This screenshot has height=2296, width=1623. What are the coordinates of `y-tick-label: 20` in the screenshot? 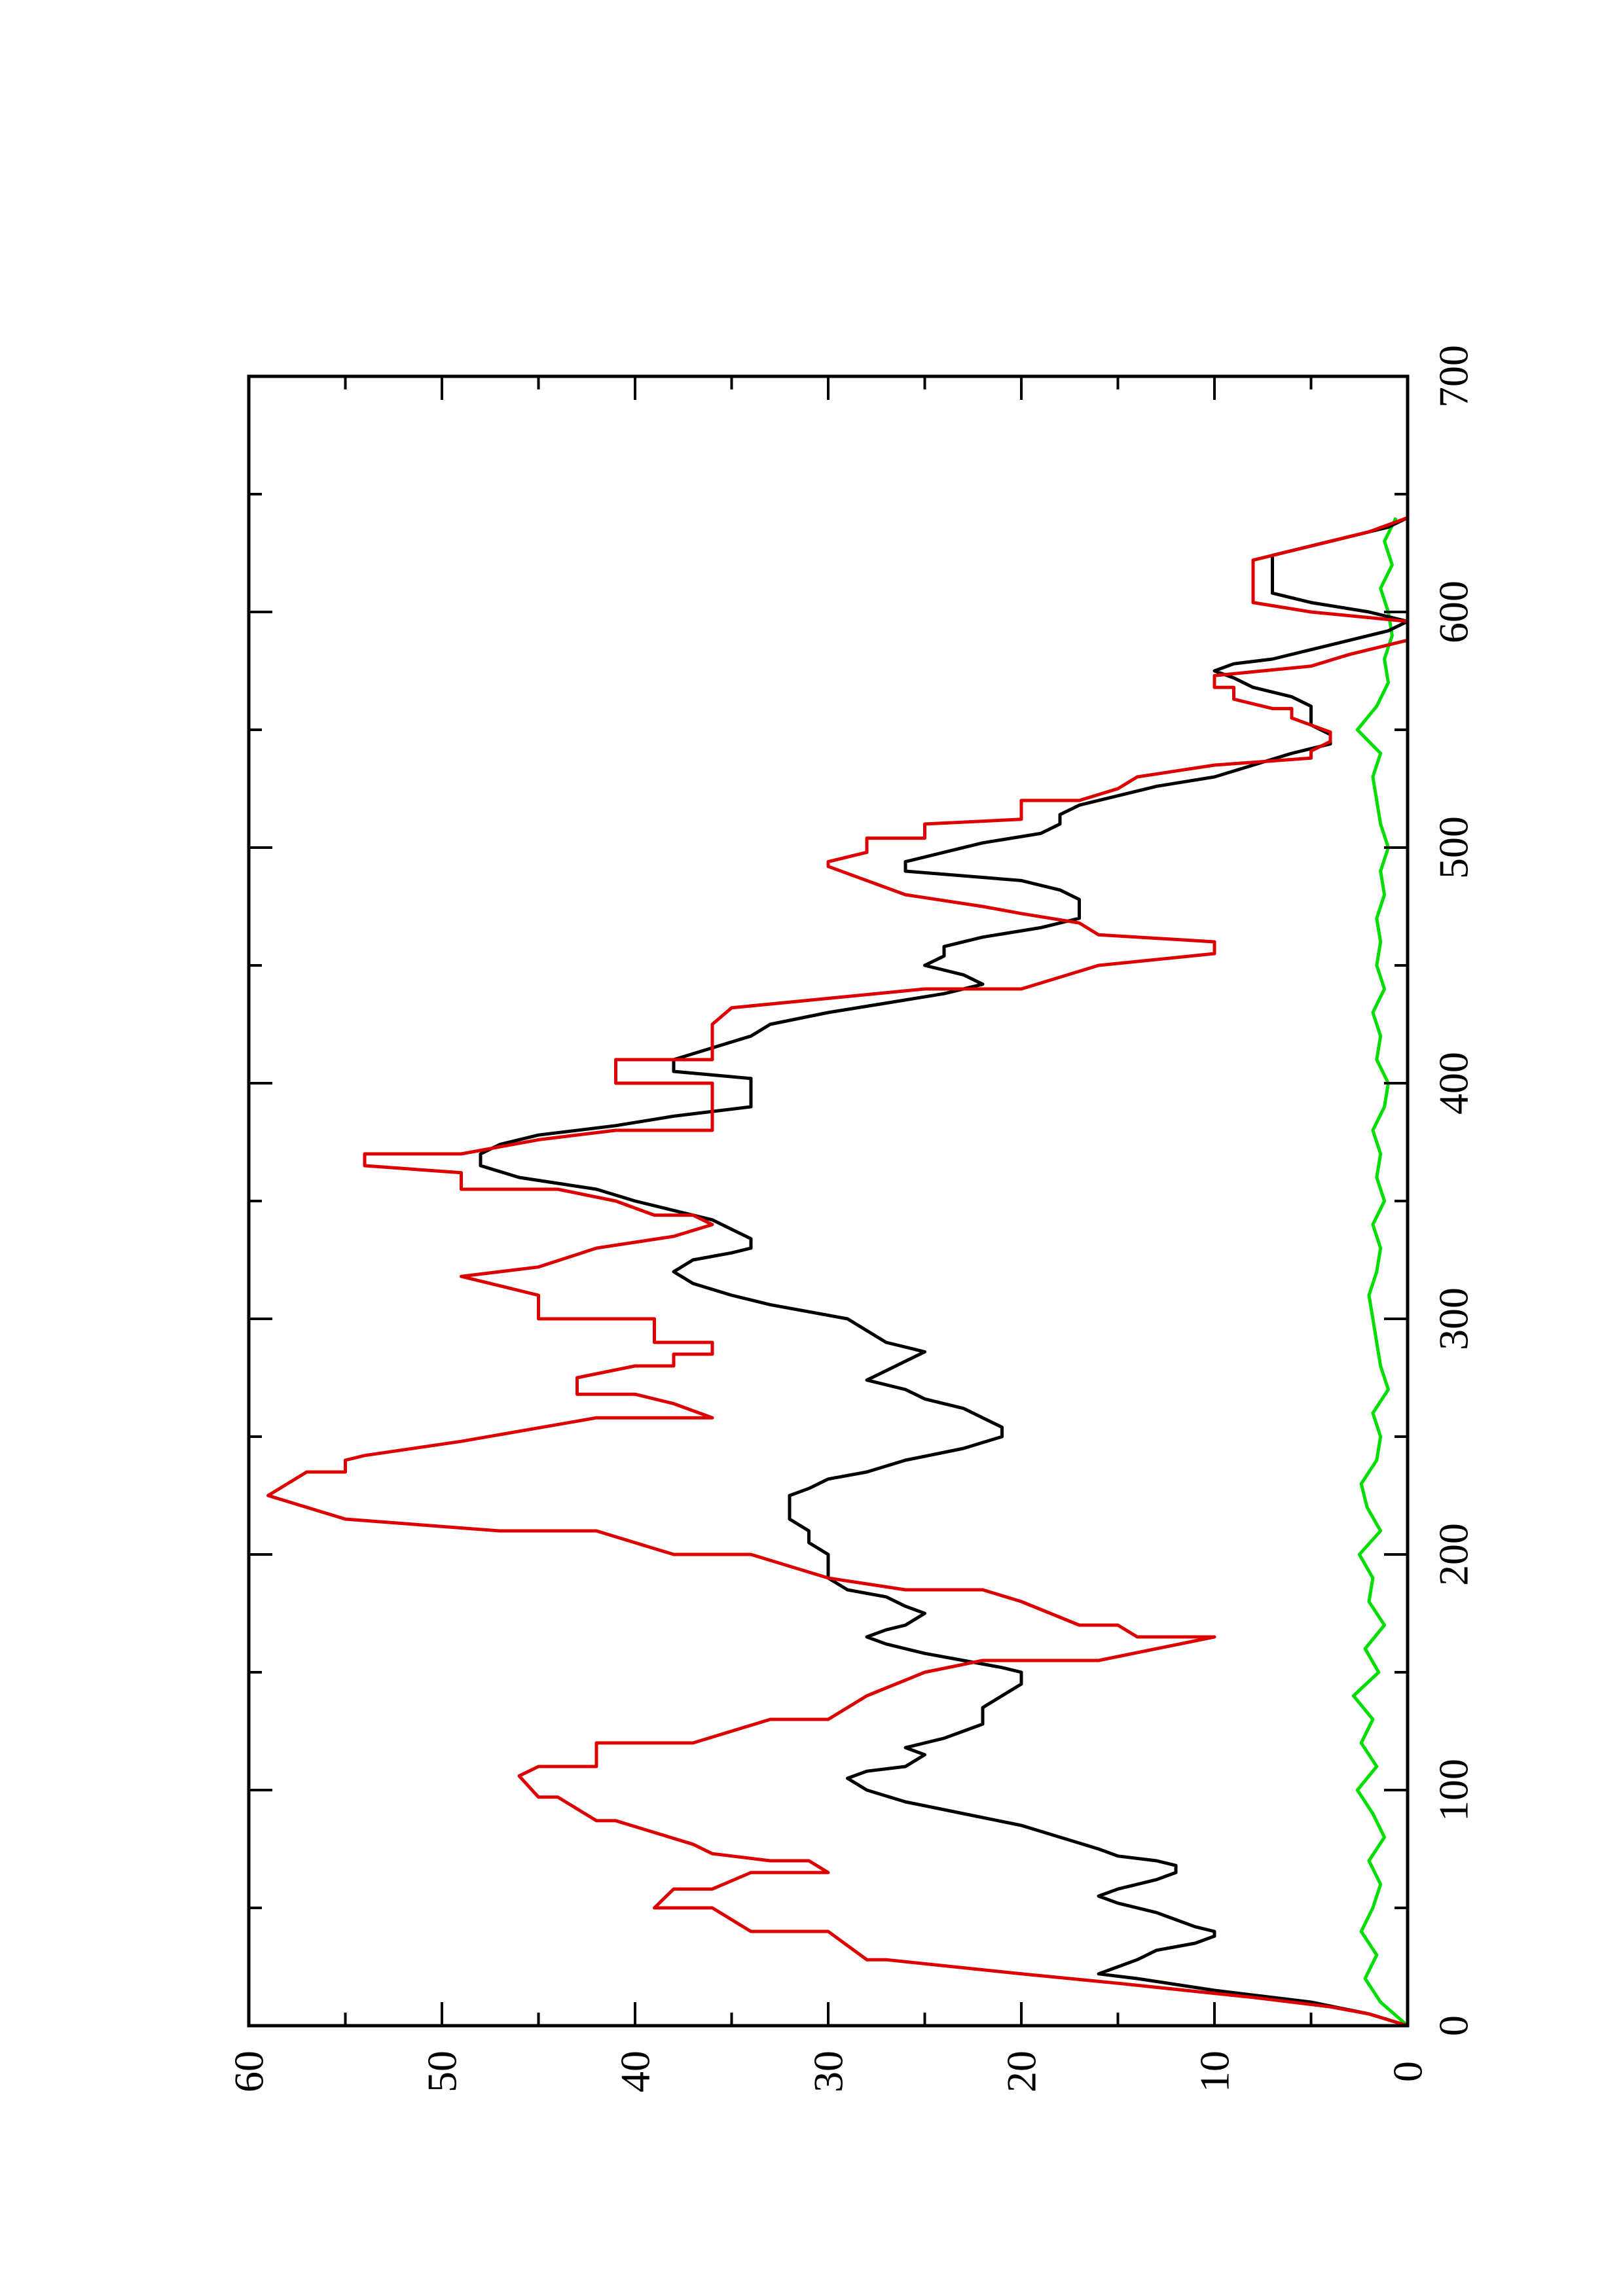 It's located at (1021, 2071).